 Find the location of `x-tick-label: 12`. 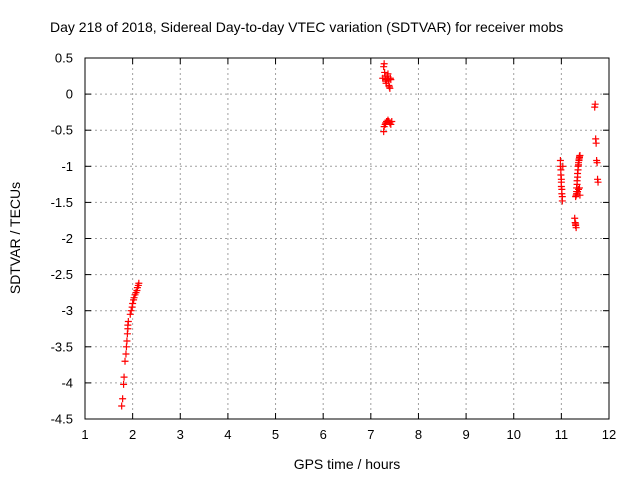

x-tick-label: 12 is located at coordinates (609, 434).